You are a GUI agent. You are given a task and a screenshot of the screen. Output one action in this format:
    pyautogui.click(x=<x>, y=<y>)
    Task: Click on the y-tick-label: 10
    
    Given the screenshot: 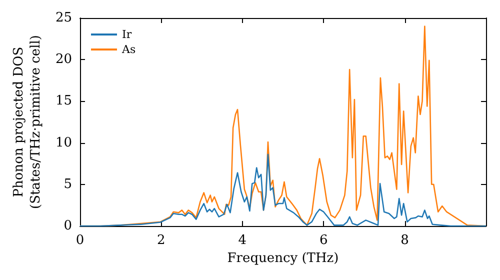 What is the action you would take?
    pyautogui.click(x=63, y=142)
    